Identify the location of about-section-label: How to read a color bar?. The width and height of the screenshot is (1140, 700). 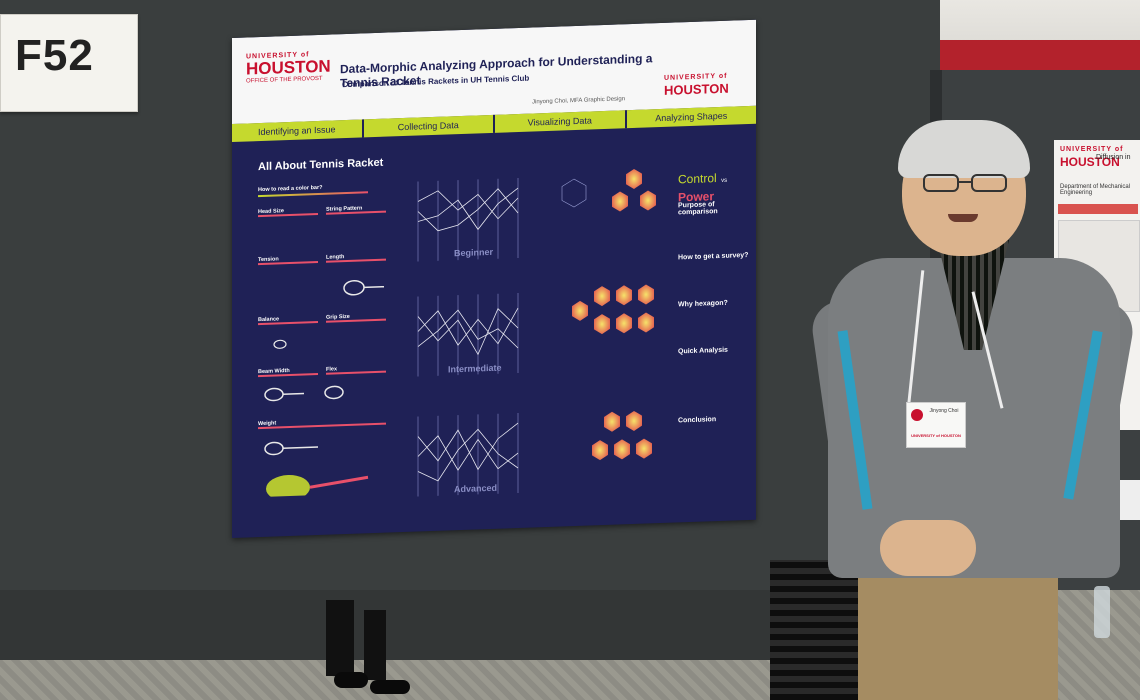
(290, 189).